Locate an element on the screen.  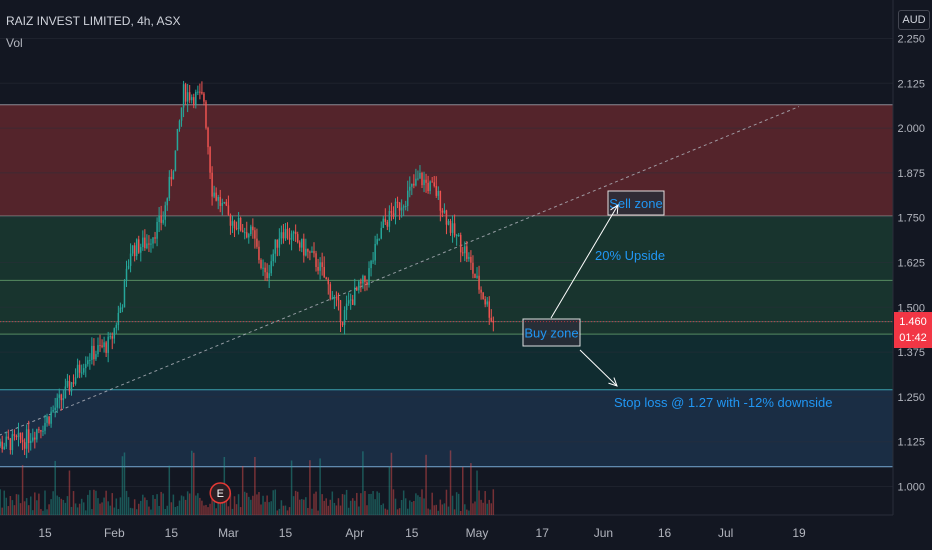
x-tick-label: 19 is located at coordinates (799, 533).